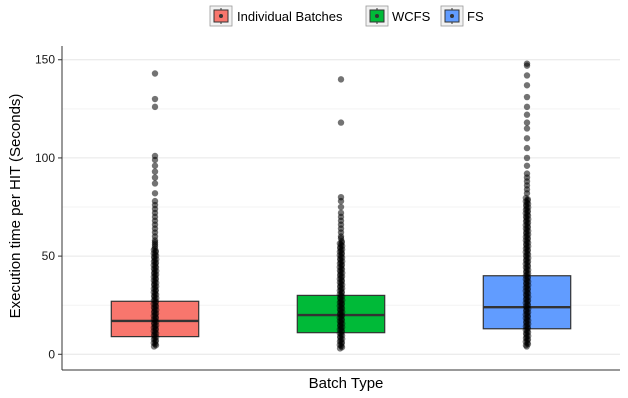  I want to click on legend-label-individual-batches: Individual Batches, so click(290, 16).